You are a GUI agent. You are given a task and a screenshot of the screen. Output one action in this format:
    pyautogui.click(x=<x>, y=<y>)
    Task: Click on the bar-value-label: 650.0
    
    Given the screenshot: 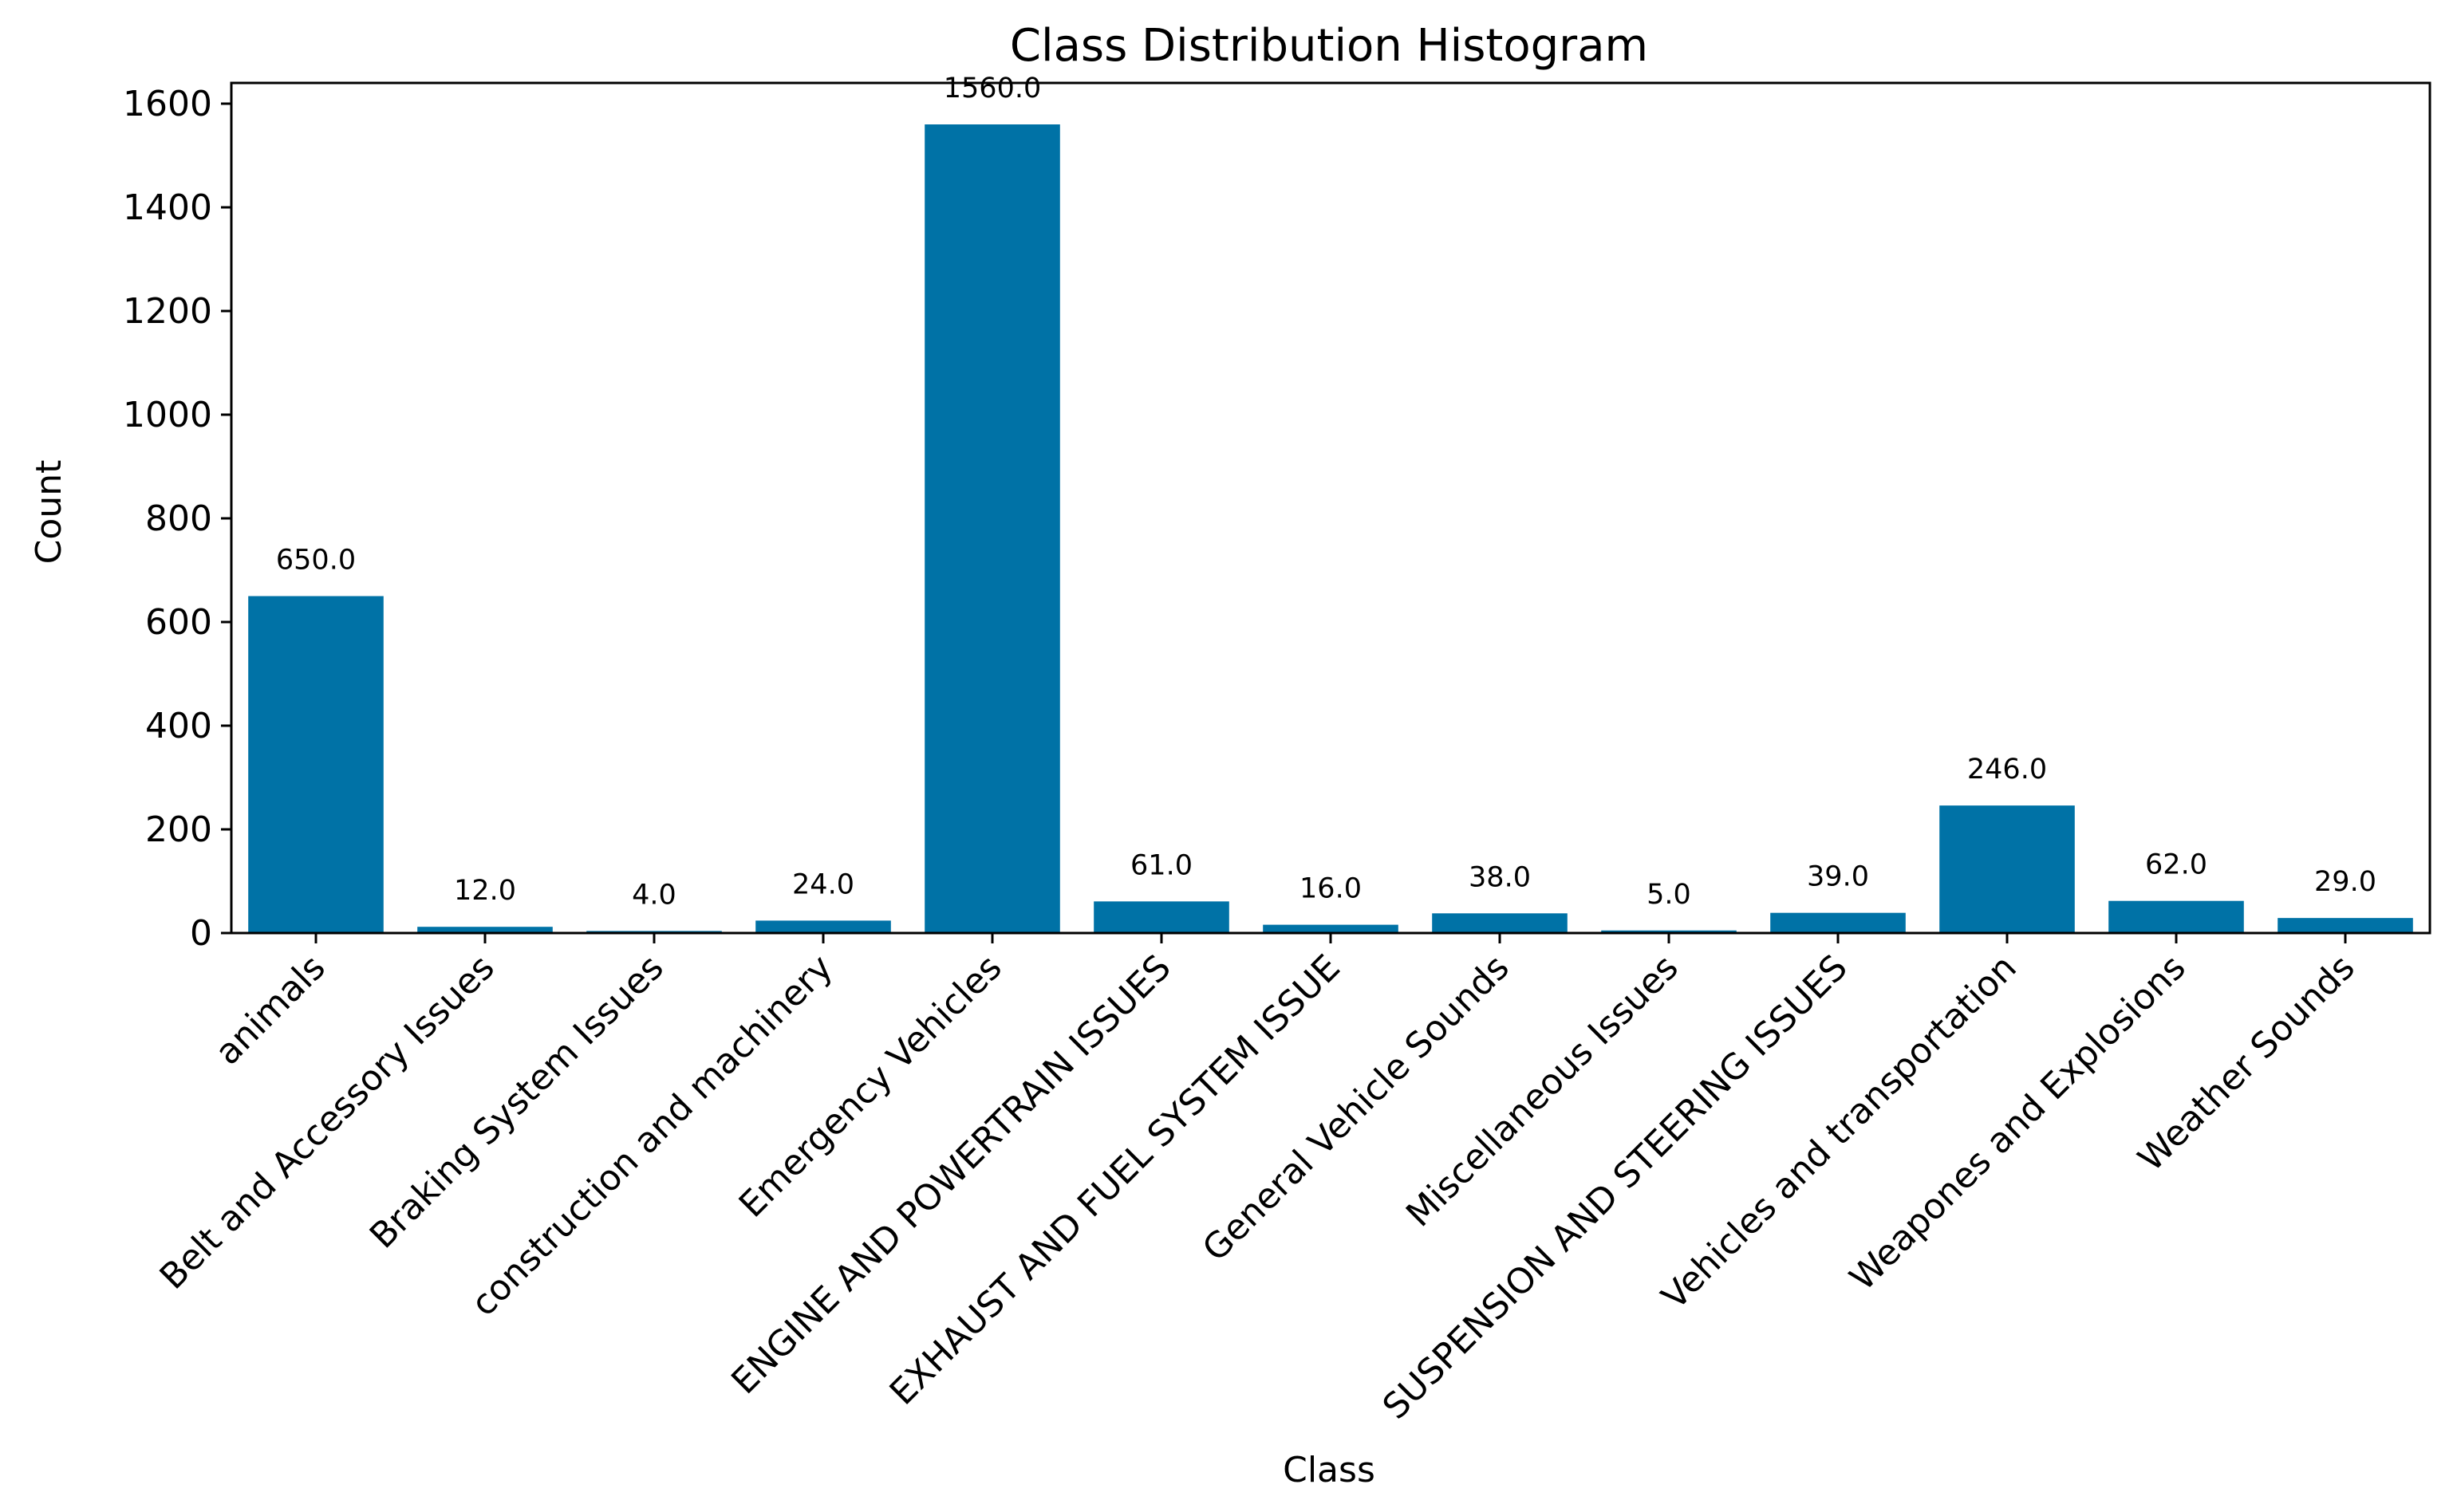 What is the action you would take?
    pyautogui.click(x=316, y=561)
    